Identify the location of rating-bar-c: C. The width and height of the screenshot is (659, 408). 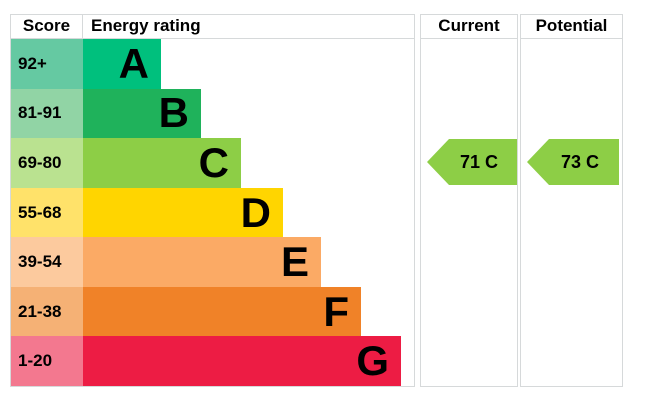
(162, 163).